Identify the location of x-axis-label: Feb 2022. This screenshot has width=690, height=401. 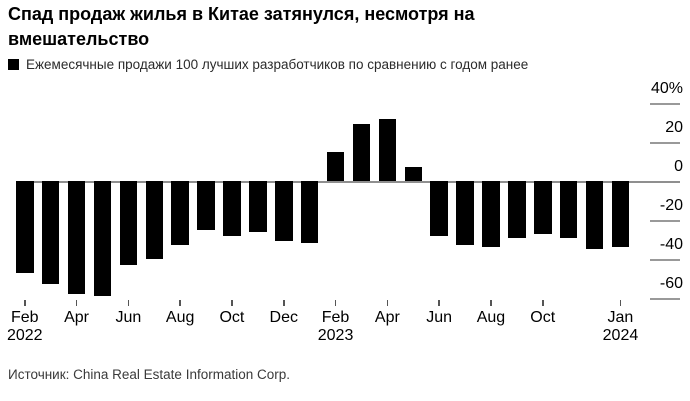
(30, 327).